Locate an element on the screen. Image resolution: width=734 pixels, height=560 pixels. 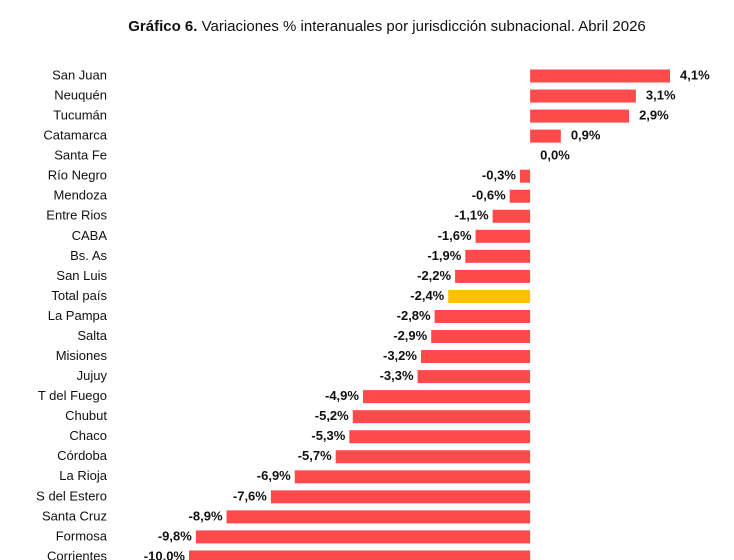
value-label: -2,4% is located at coordinates (427, 295).